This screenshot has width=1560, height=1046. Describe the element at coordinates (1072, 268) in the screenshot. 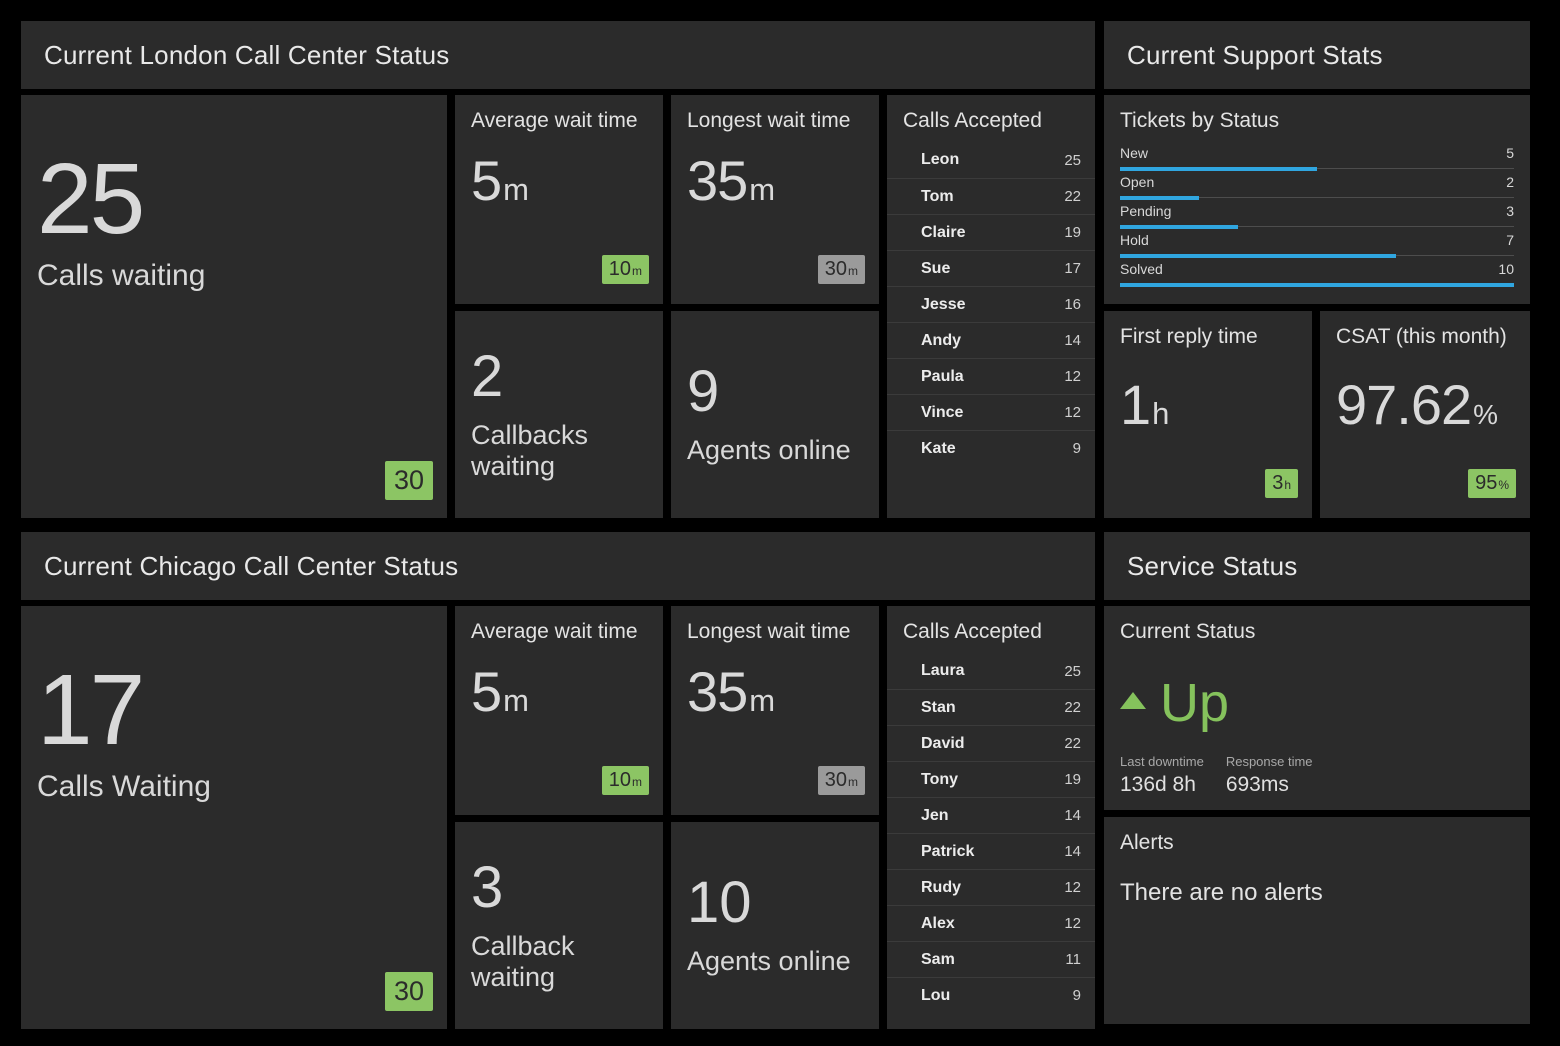

I see `agent-calls-count: 17` at that location.